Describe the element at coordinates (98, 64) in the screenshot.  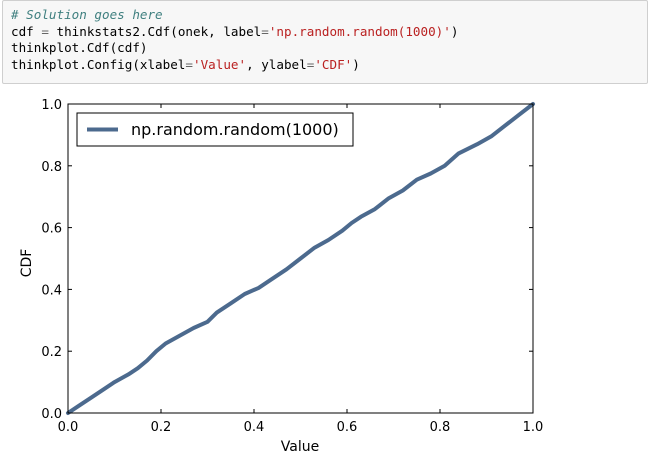
I see `code-token: thinkplot.Config(xlabel` at that location.